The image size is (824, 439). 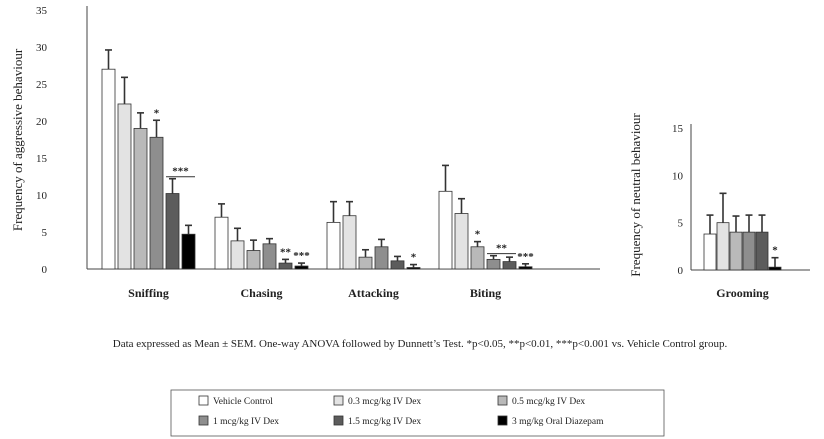 I want to click on bar-chasing-0-5-mcg-kg-iv-dex, so click(x=253, y=260).